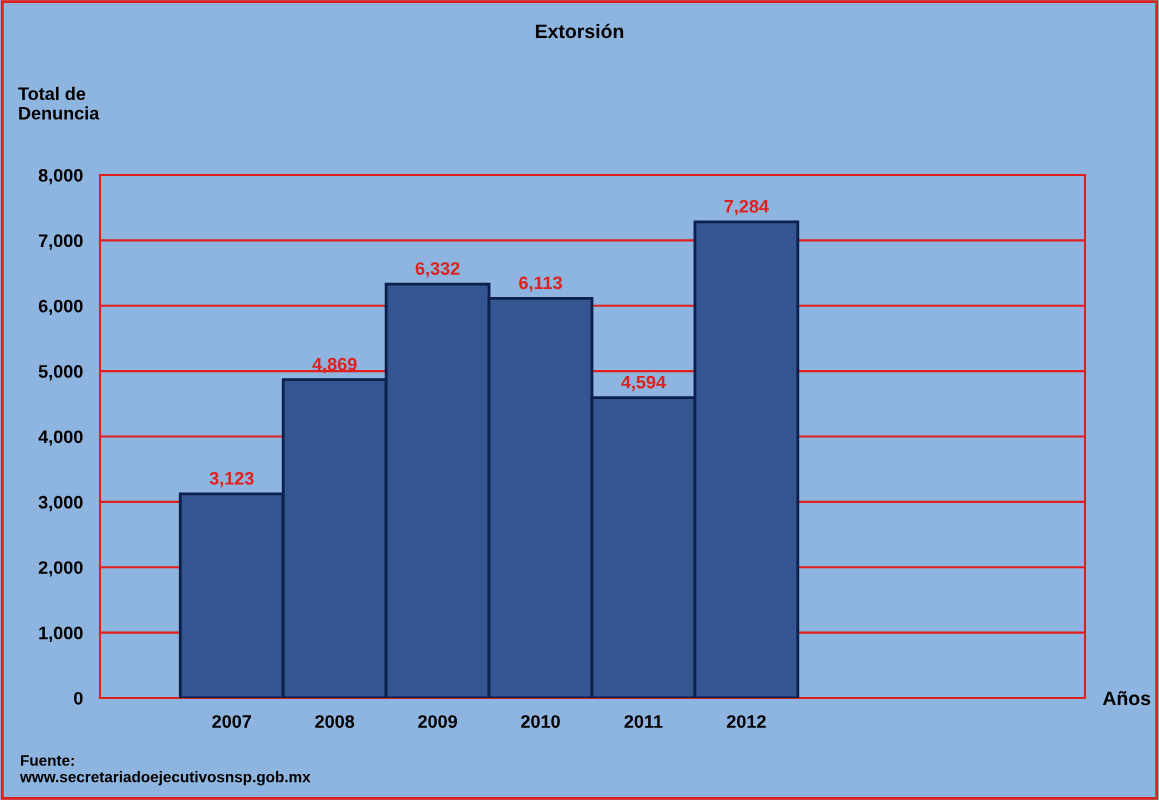 This screenshot has height=800, width=1159. Describe the element at coordinates (61, 634) in the screenshot. I see `y-tick-label: 1,000` at that location.